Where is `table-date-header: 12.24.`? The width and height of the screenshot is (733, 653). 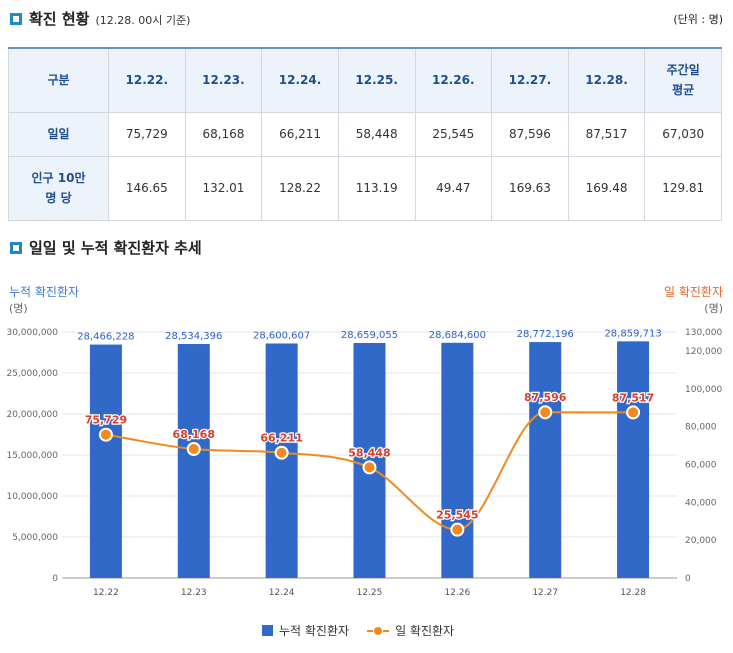 table-date-header: 12.24. is located at coordinates (300, 80).